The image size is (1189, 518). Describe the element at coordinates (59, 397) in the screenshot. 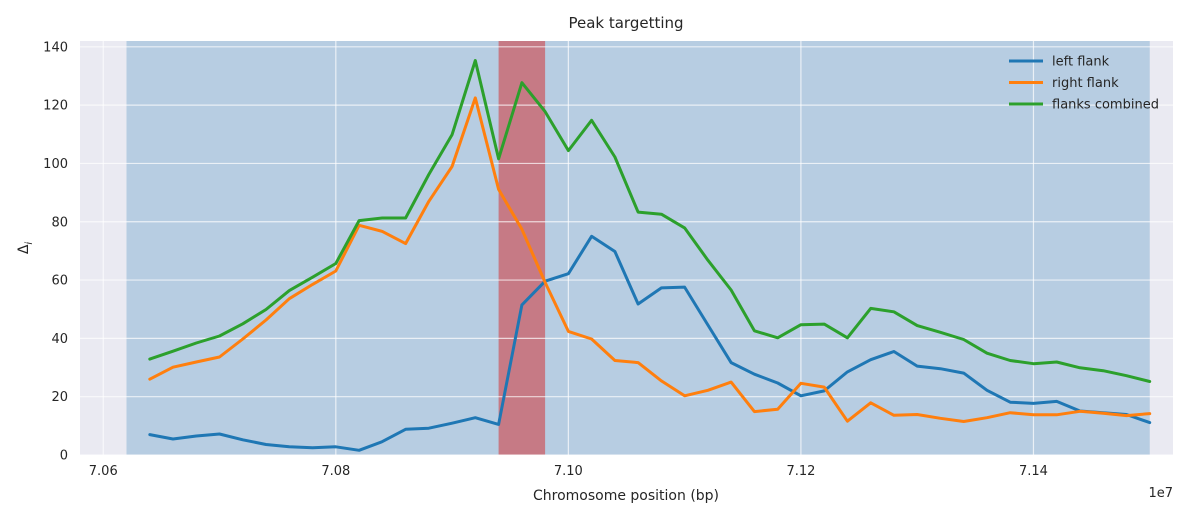

I see `y-tick-label: 20` at that location.